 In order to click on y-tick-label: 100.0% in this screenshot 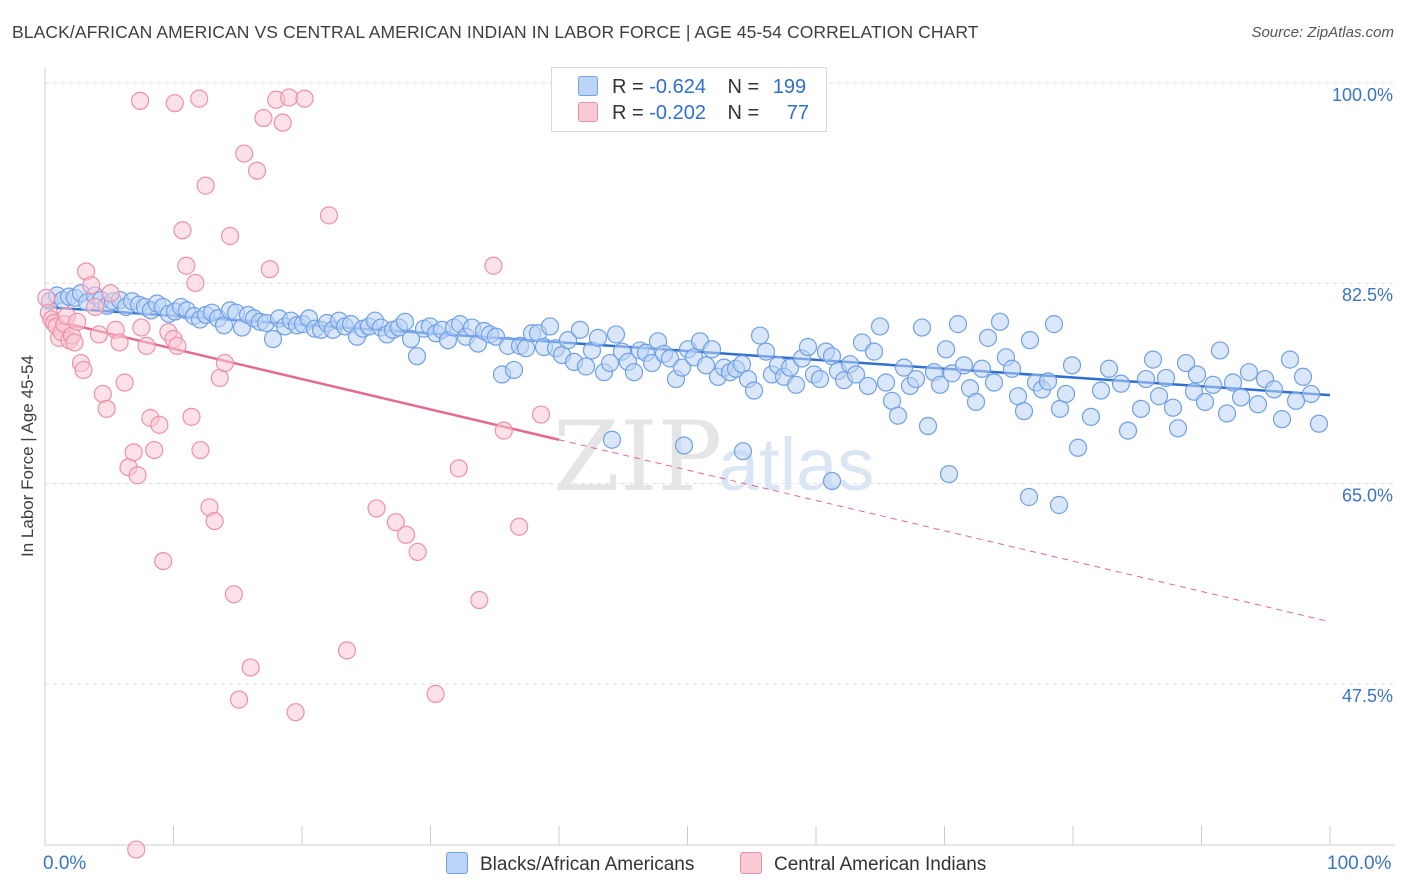, I will do `click(1362, 95)`.